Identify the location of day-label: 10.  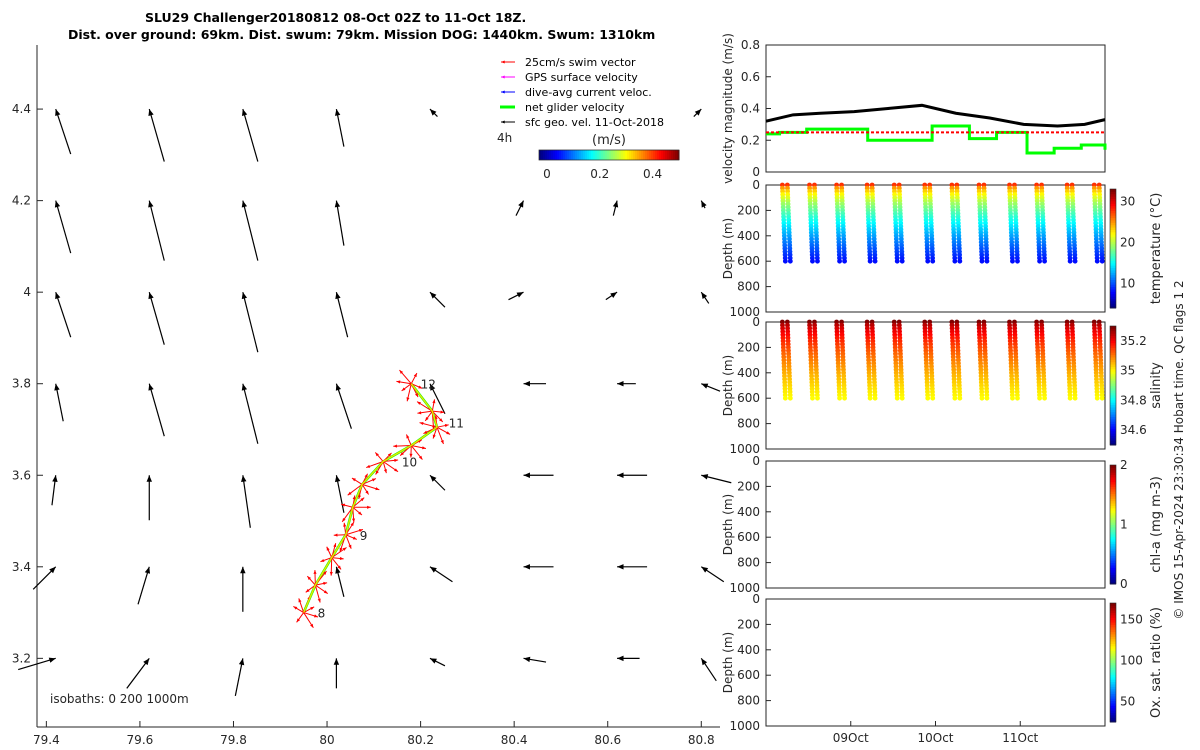
(409, 463).